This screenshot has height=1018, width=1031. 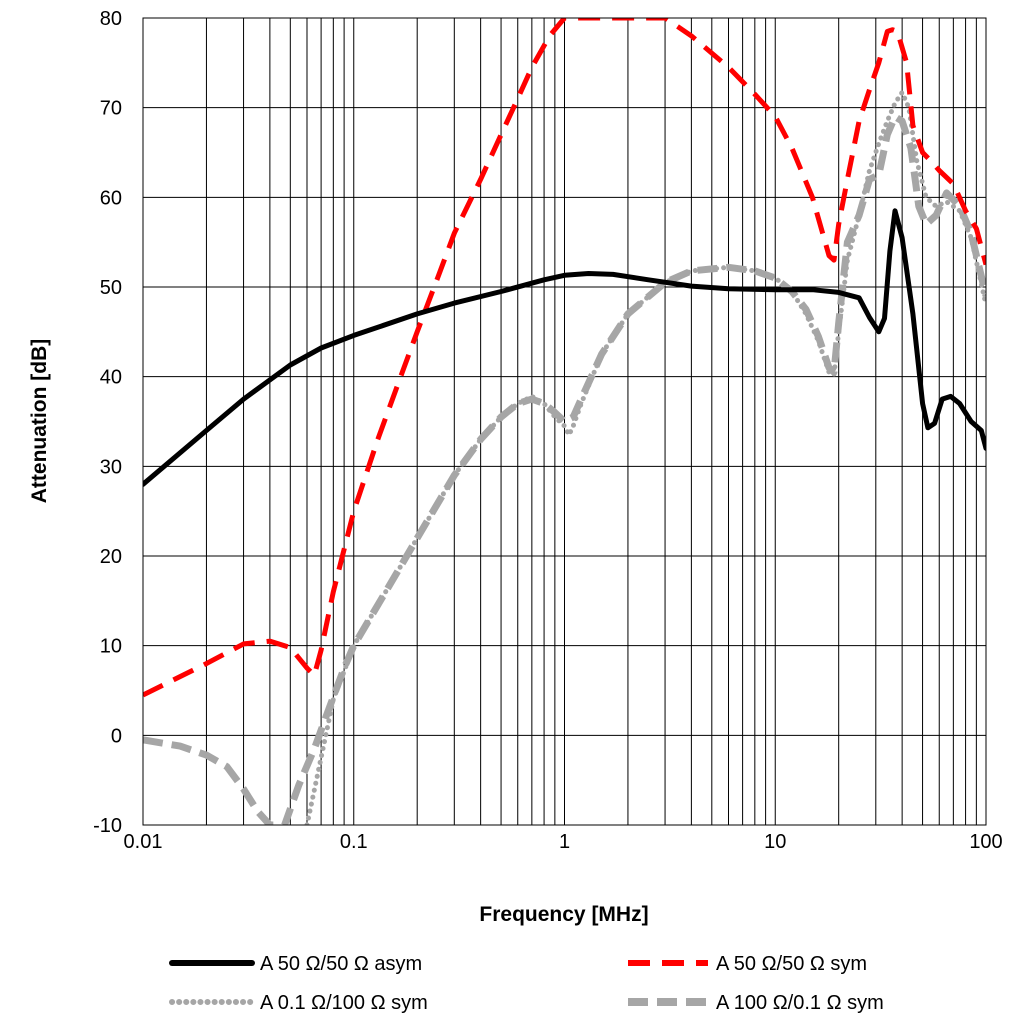 What do you see at coordinates (563, 914) in the screenshot?
I see `x-axis-title: Frequency [MHz]` at bounding box center [563, 914].